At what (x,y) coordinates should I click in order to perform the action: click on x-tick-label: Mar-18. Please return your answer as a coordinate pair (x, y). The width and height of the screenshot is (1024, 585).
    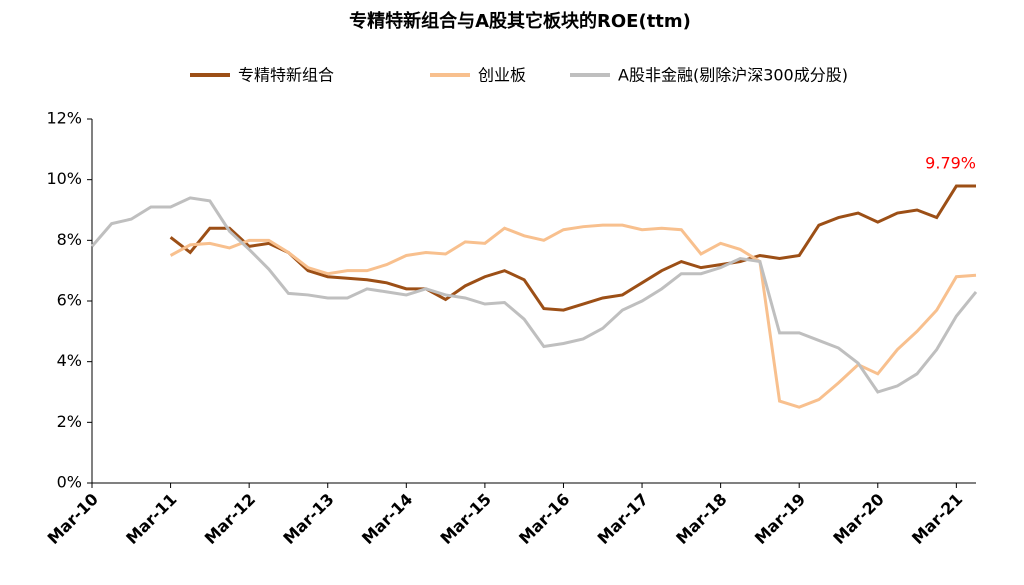
    Looking at the image, I should click on (701, 519).